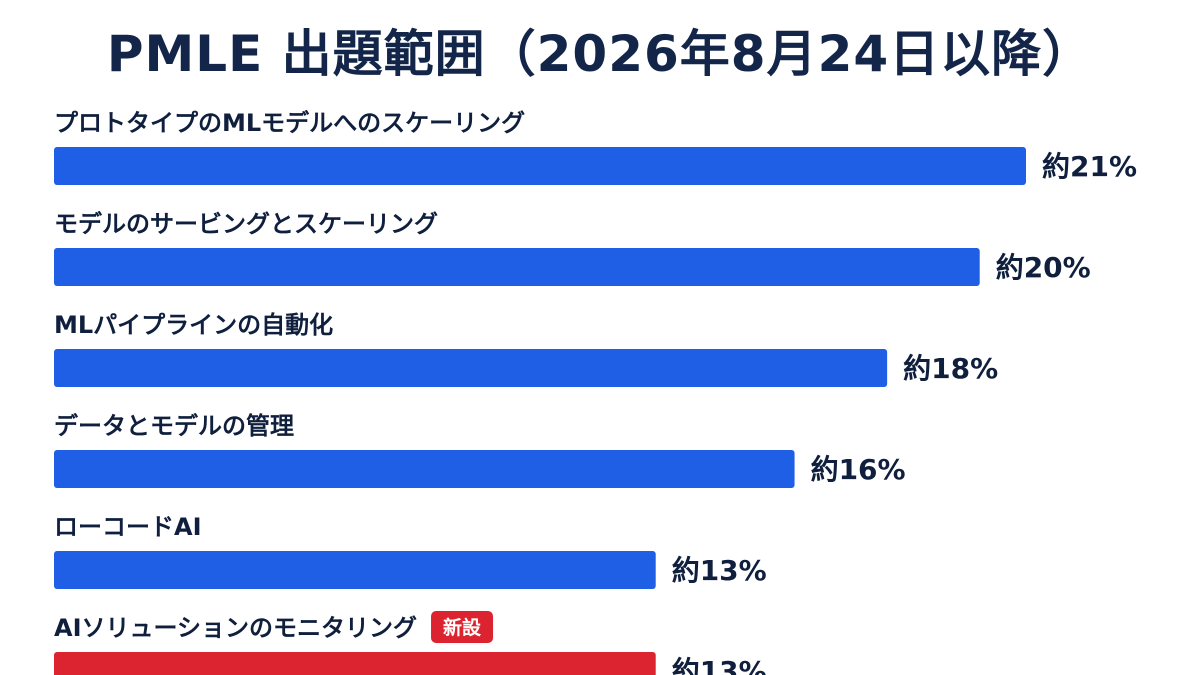 The width and height of the screenshot is (1200, 675). What do you see at coordinates (128, 527) in the screenshot?
I see `category-label: ローコードAI` at bounding box center [128, 527].